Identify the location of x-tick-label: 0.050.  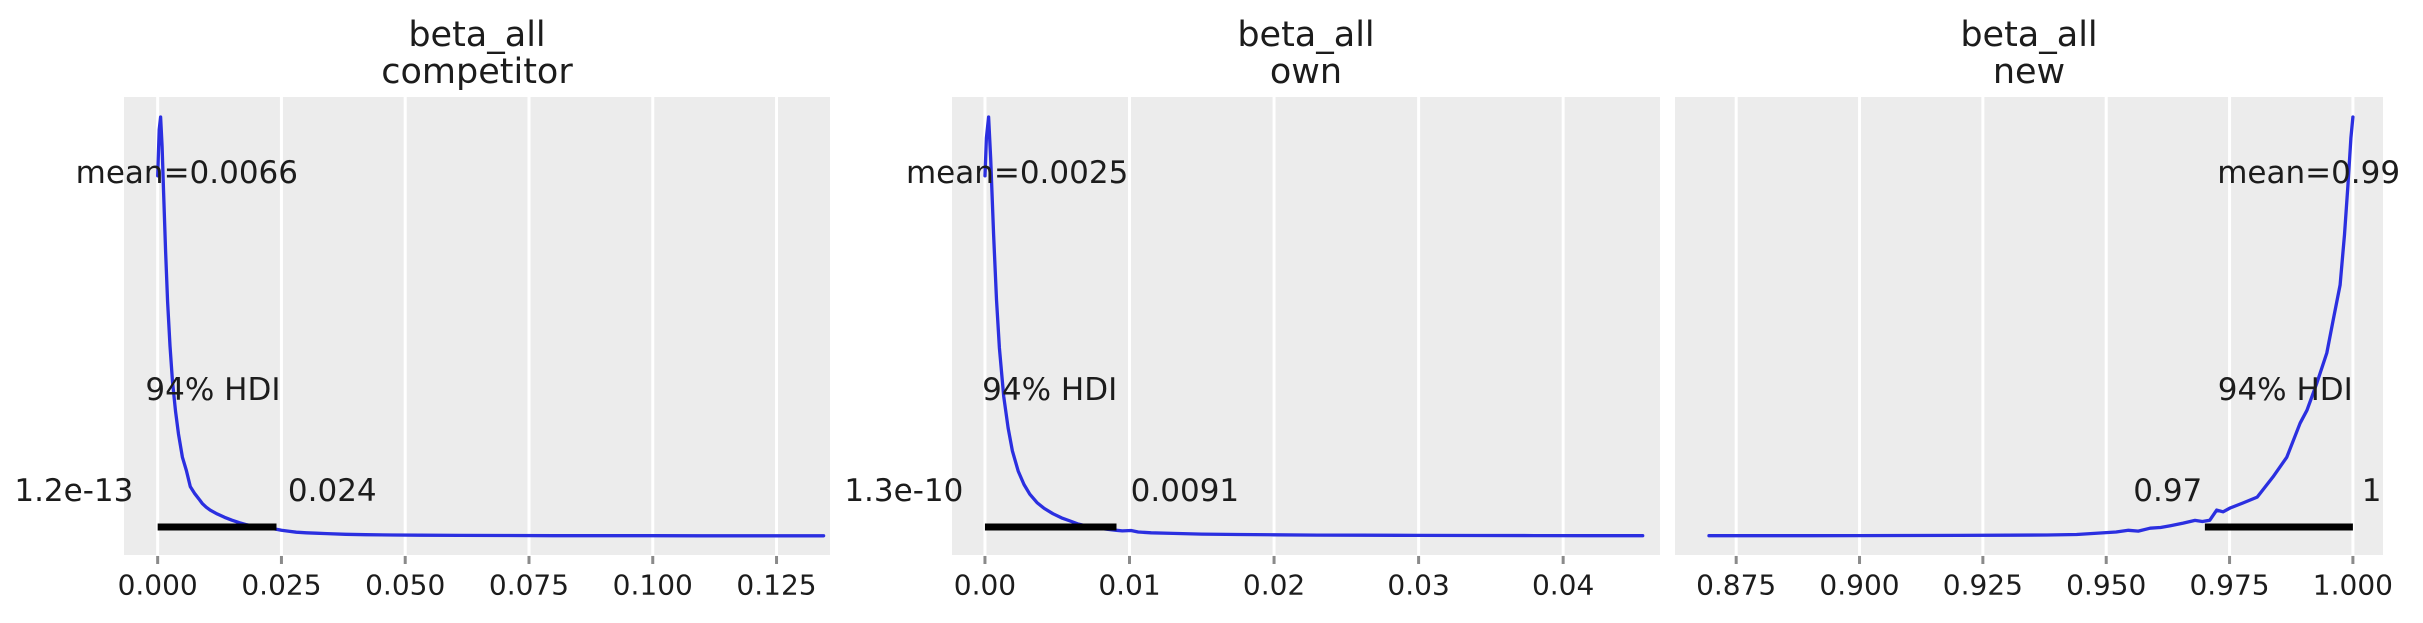
(405, 585).